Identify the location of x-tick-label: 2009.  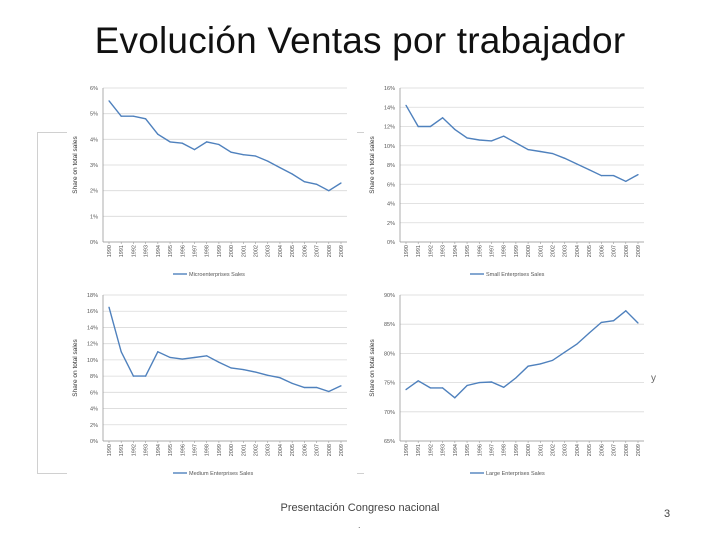
(342, 450).